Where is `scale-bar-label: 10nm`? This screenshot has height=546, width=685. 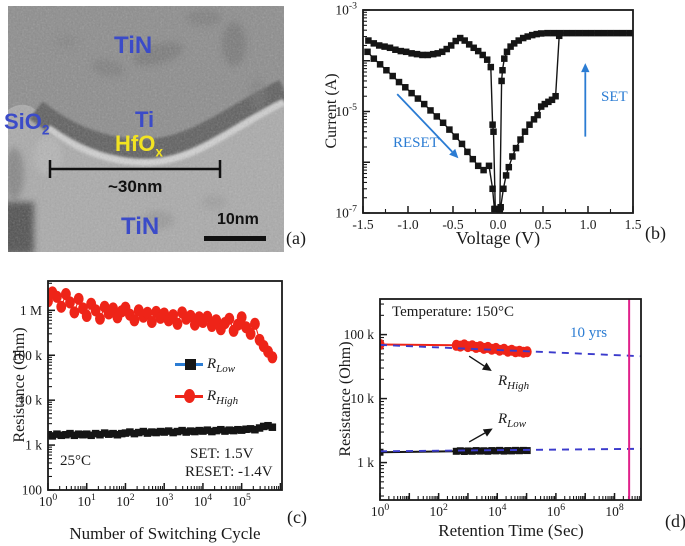
scale-bar-label: 10nm is located at coordinates (238, 219).